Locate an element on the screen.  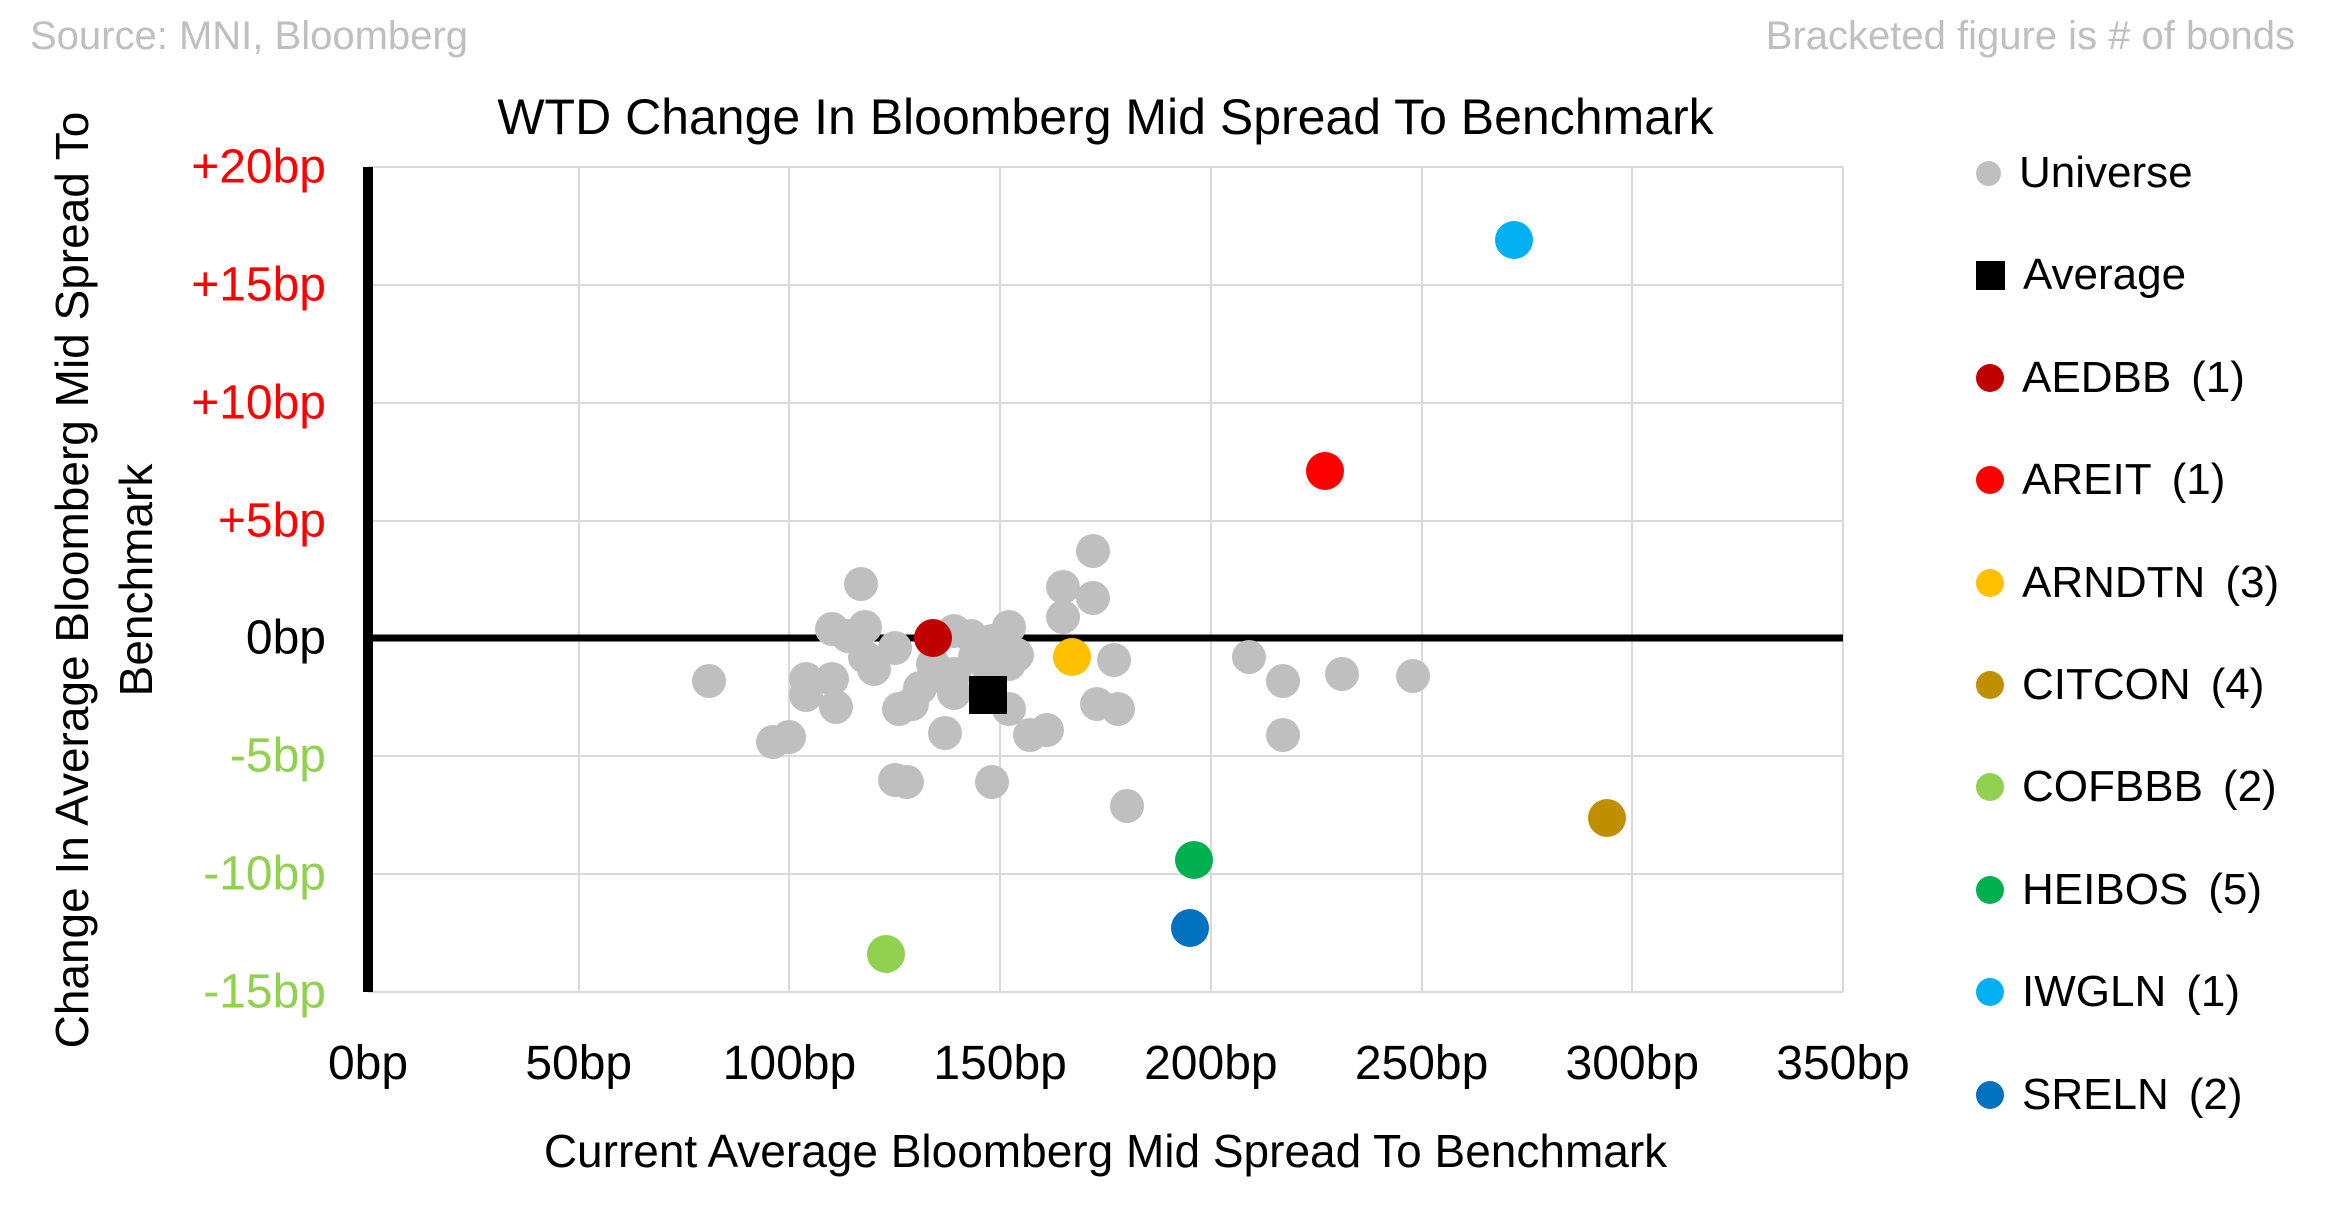
legend-label-areit: AREIT is located at coordinates (2087, 480).